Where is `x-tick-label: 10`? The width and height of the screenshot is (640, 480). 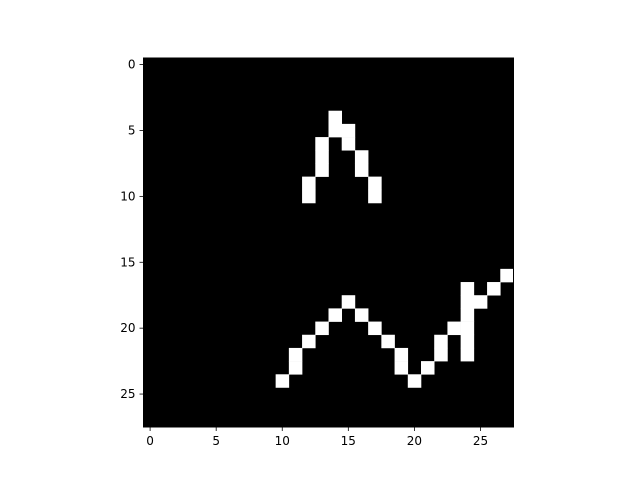
x-tick-label: 10 is located at coordinates (282, 441).